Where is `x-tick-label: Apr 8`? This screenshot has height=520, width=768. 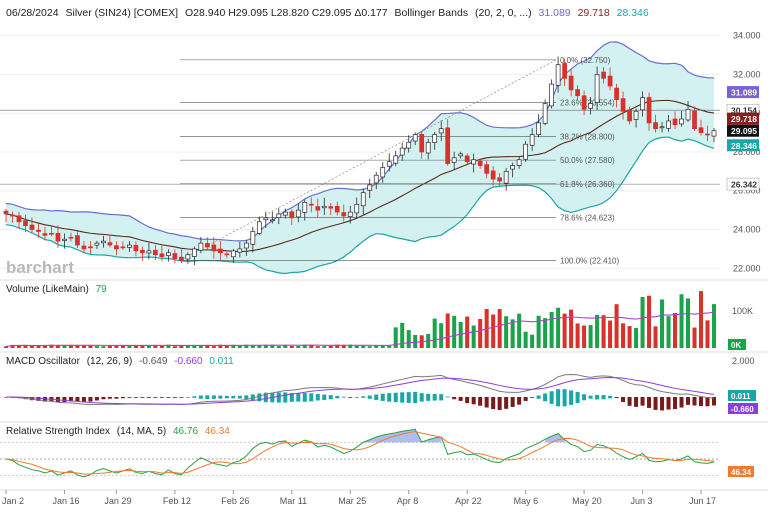 x-tick-label: Apr 8 is located at coordinates (408, 501).